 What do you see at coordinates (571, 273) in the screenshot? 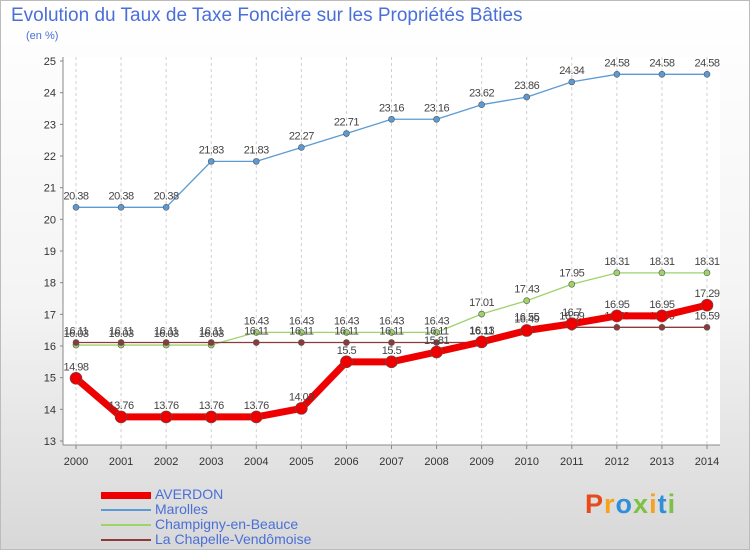
I see `data-label-champigny-en-beauce: 17.95` at bounding box center [571, 273].